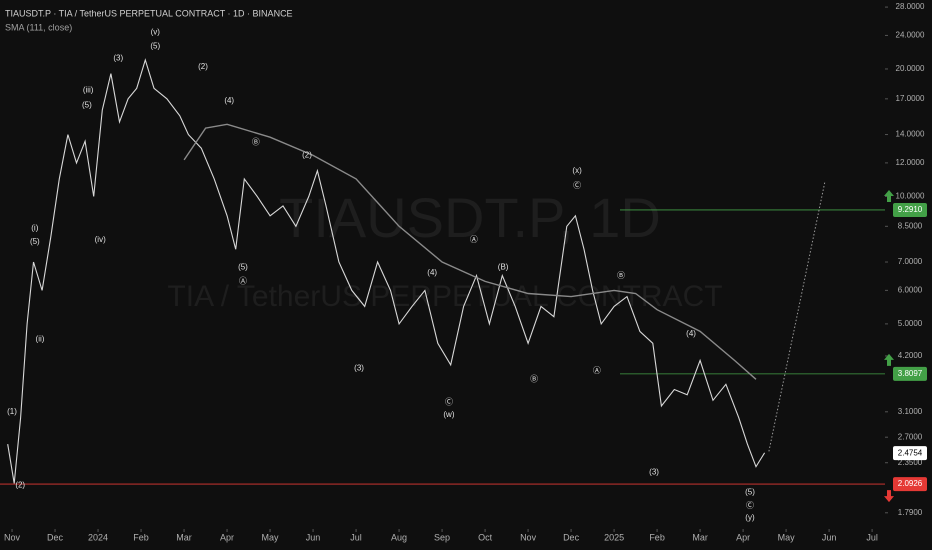 This screenshot has height=550, width=932. Describe the element at coordinates (470, 217) in the screenshot. I see `watermark: TIAUSDT.P, 1D` at that location.